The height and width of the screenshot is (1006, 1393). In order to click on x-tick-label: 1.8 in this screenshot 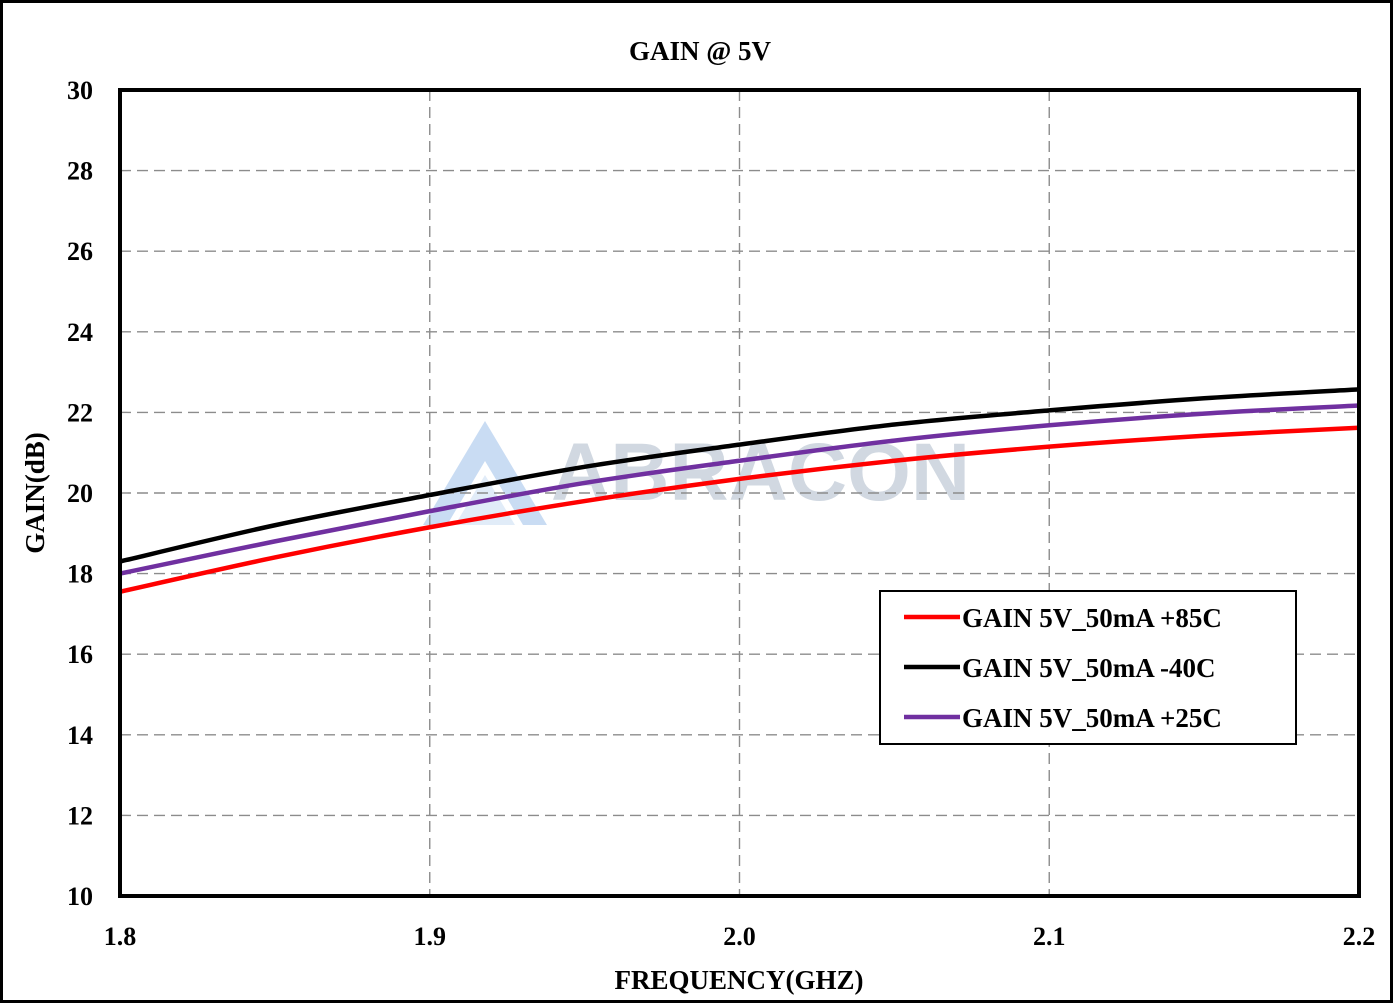, I will do `click(120, 936)`.